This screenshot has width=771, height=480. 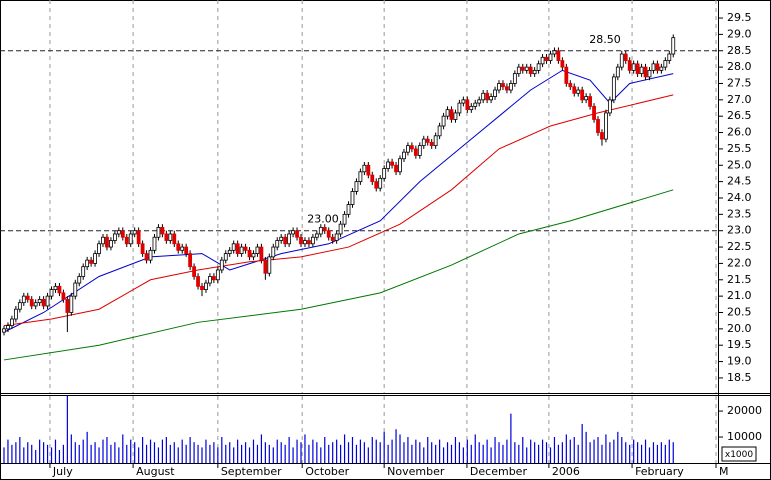 What do you see at coordinates (566, 471) in the screenshot?
I see `x-tick-label: 2006` at bounding box center [566, 471].